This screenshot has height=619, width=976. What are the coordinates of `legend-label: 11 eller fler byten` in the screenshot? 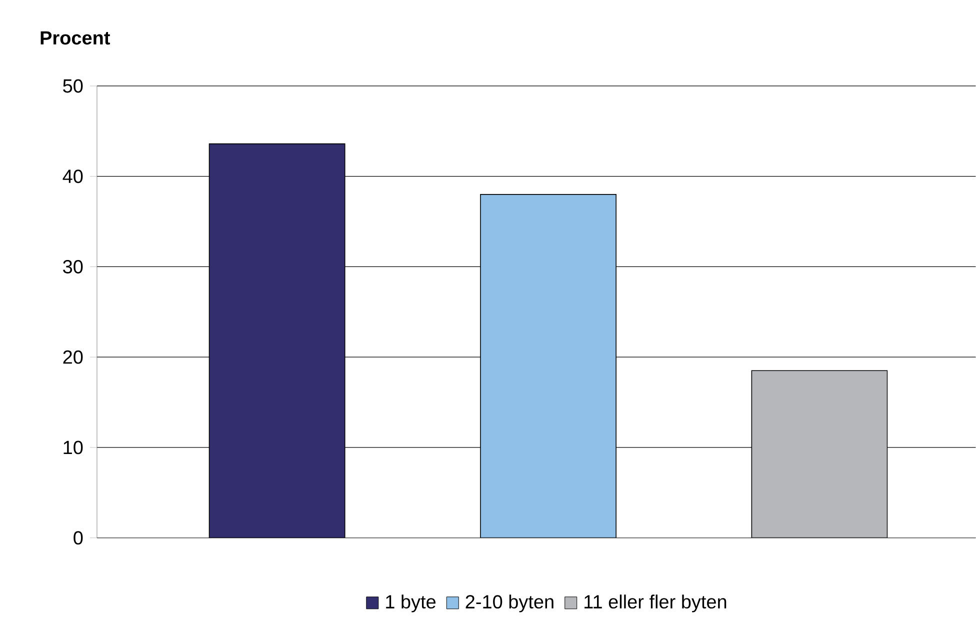 It's located at (655, 603).